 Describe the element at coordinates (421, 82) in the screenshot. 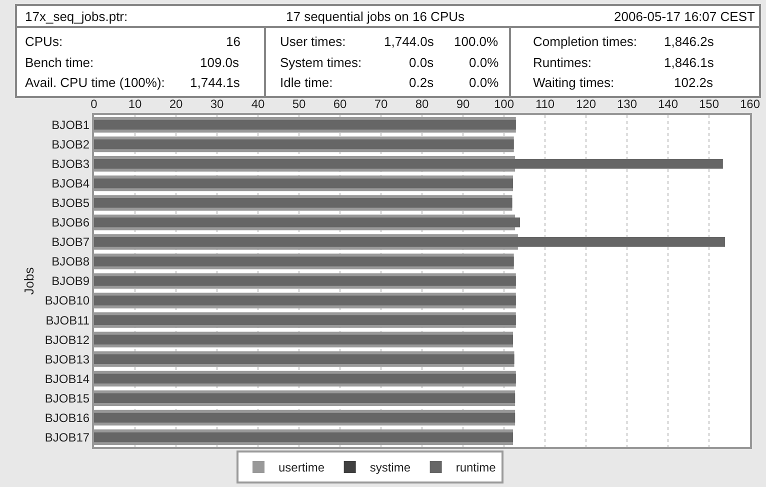

I see `text: 0.2s` at that location.